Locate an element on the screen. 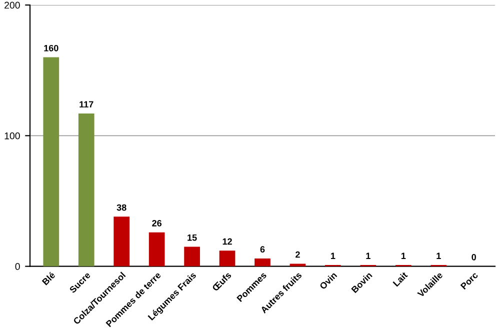 This screenshot has height=335, width=500. data-label: 2 is located at coordinates (298, 254).